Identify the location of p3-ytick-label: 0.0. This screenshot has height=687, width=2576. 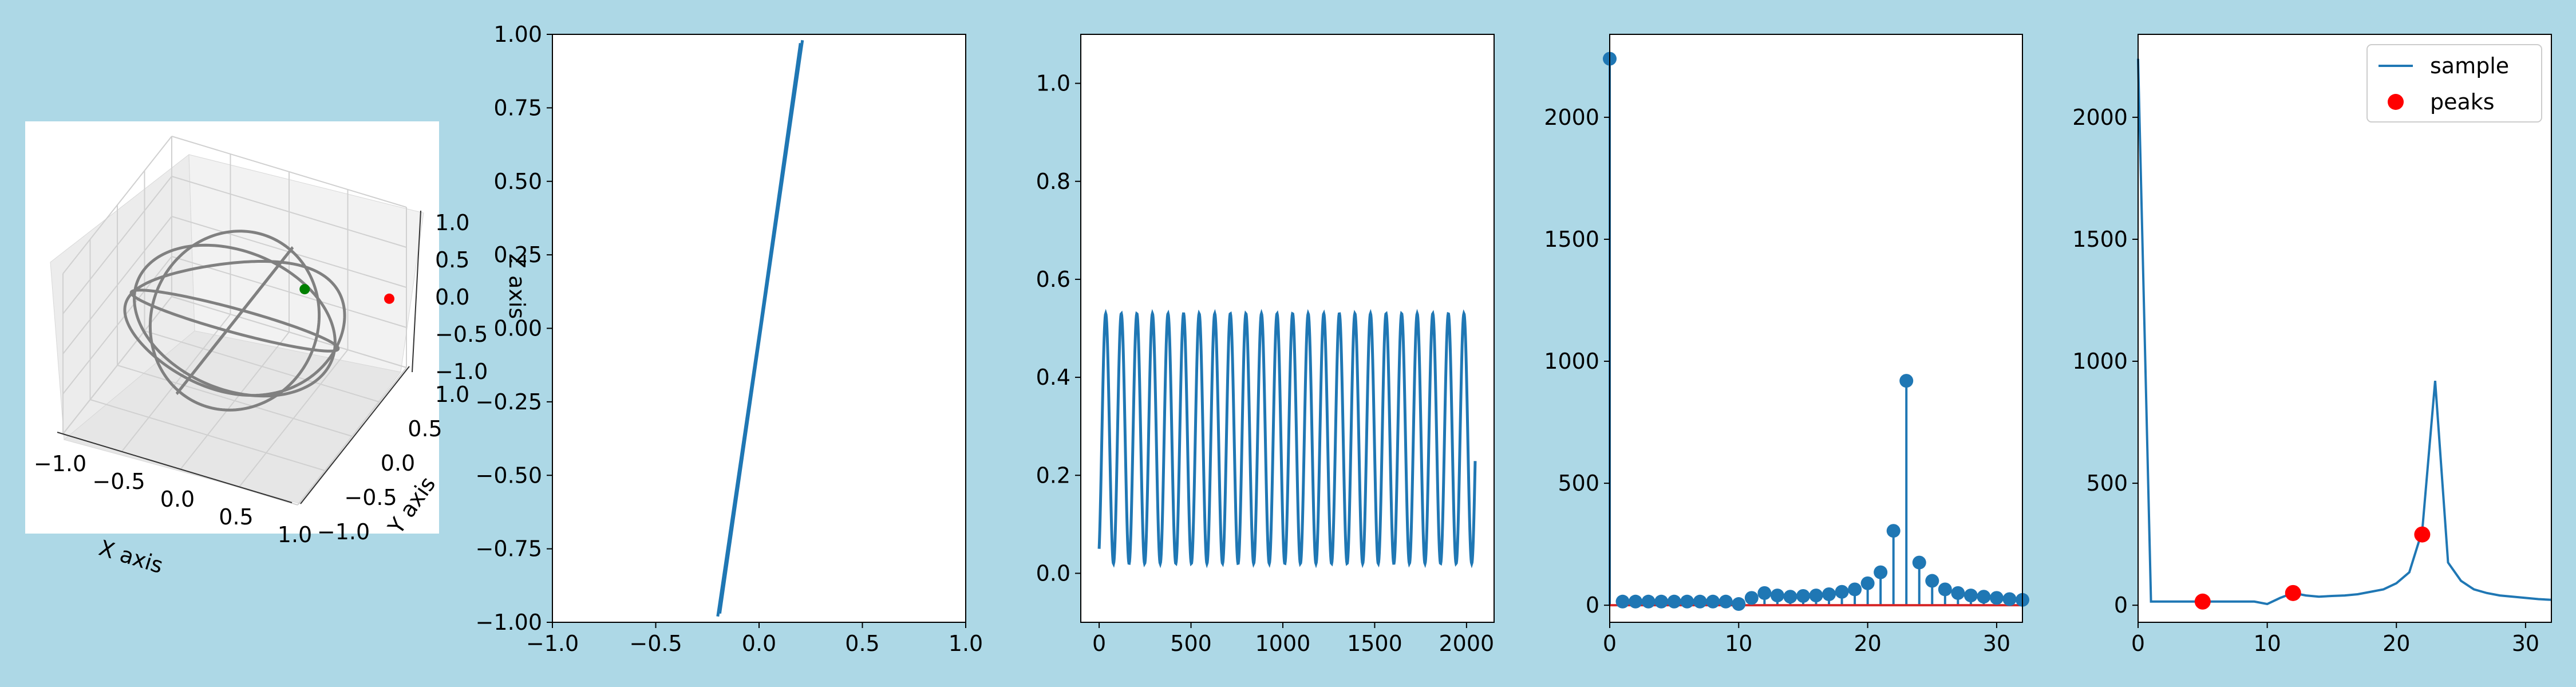
(1053, 573).